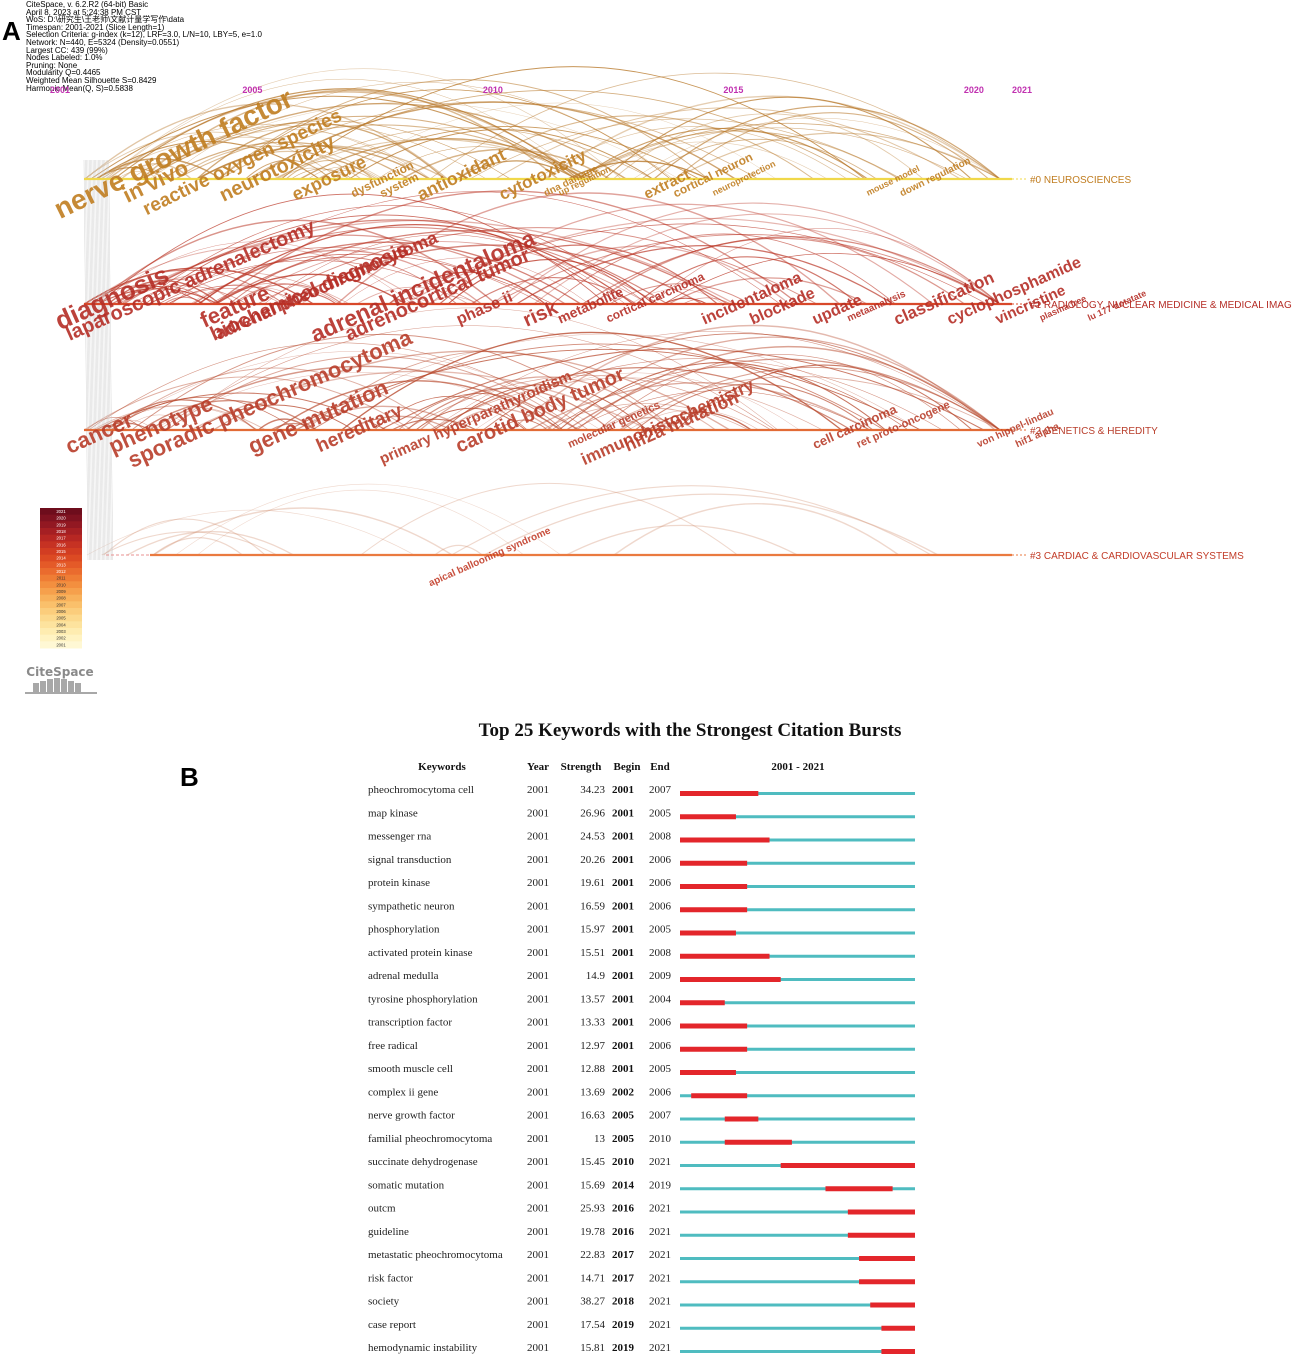 The height and width of the screenshot is (1368, 1300). What do you see at coordinates (59, 672) in the screenshot?
I see `logo-text: CiteSpace` at bounding box center [59, 672].